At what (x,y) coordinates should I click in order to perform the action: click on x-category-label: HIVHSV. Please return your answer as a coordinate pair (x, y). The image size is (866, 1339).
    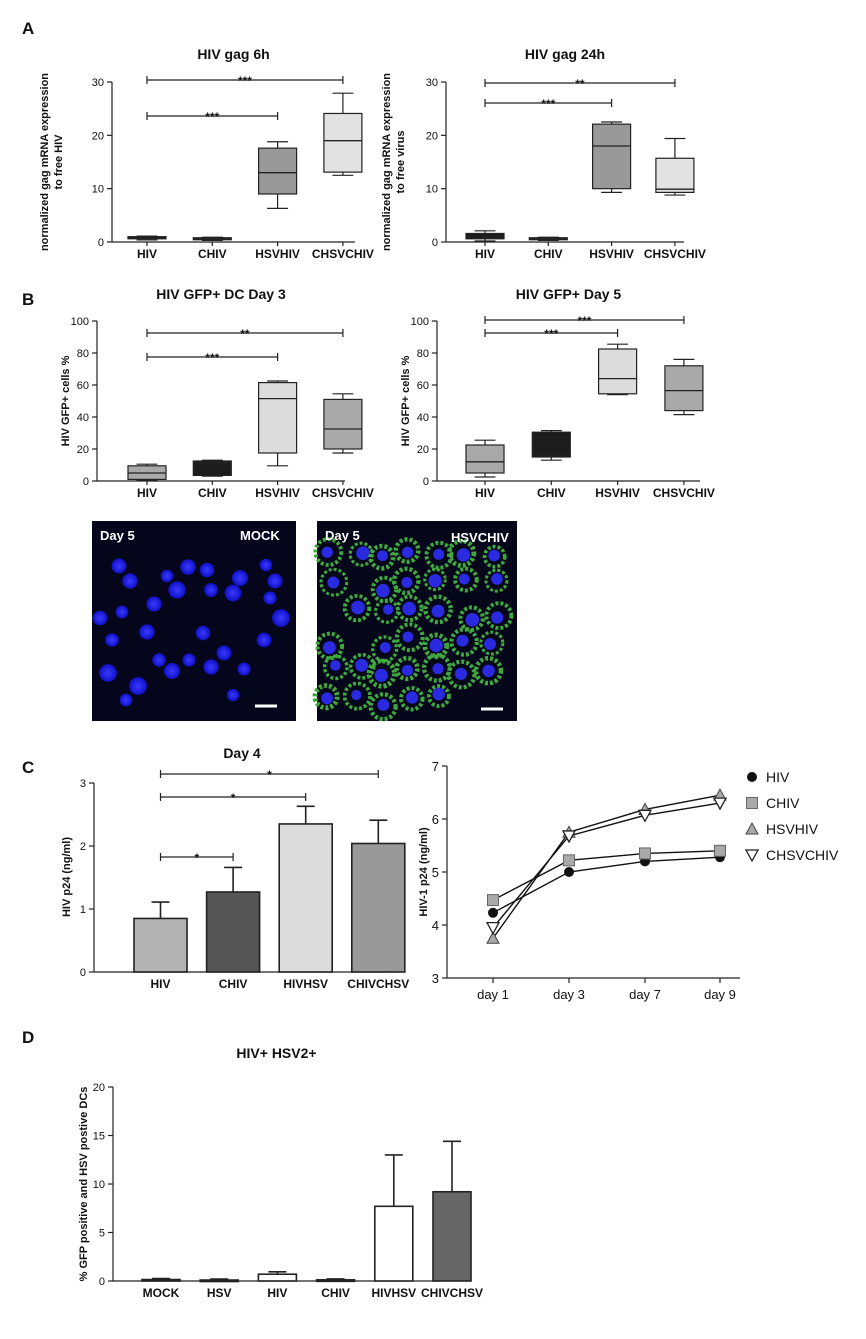
    Looking at the image, I should click on (305, 984).